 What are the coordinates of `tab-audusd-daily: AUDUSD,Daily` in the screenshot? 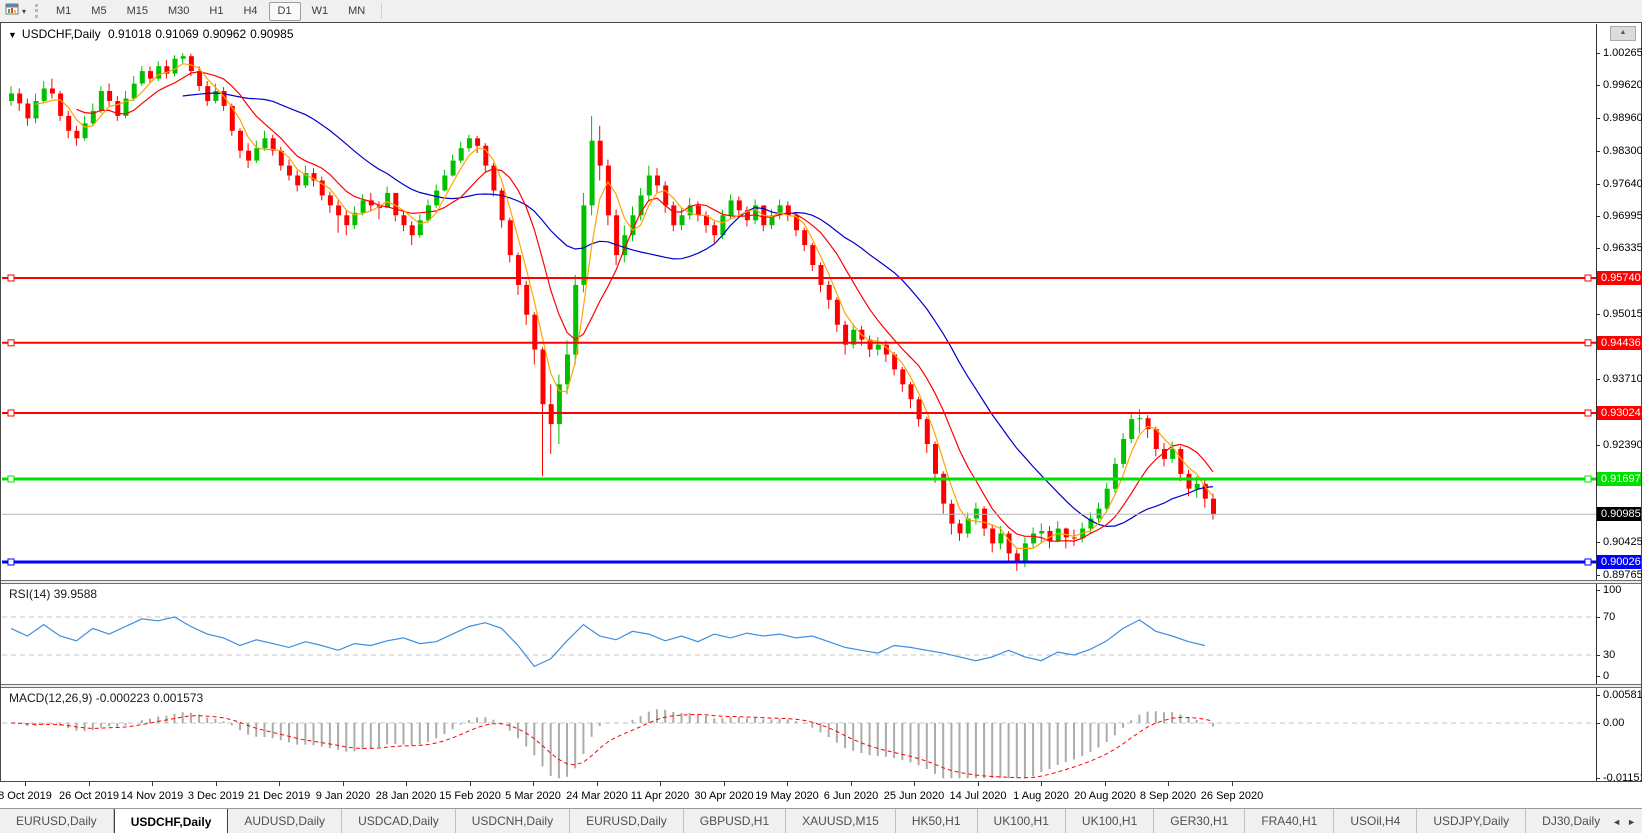 It's located at (285, 821).